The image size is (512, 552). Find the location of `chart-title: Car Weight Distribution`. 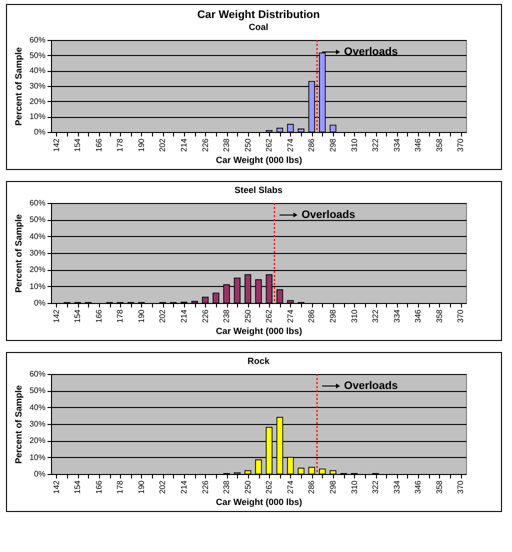

chart-title: Car Weight Distribution is located at coordinates (258, 15).